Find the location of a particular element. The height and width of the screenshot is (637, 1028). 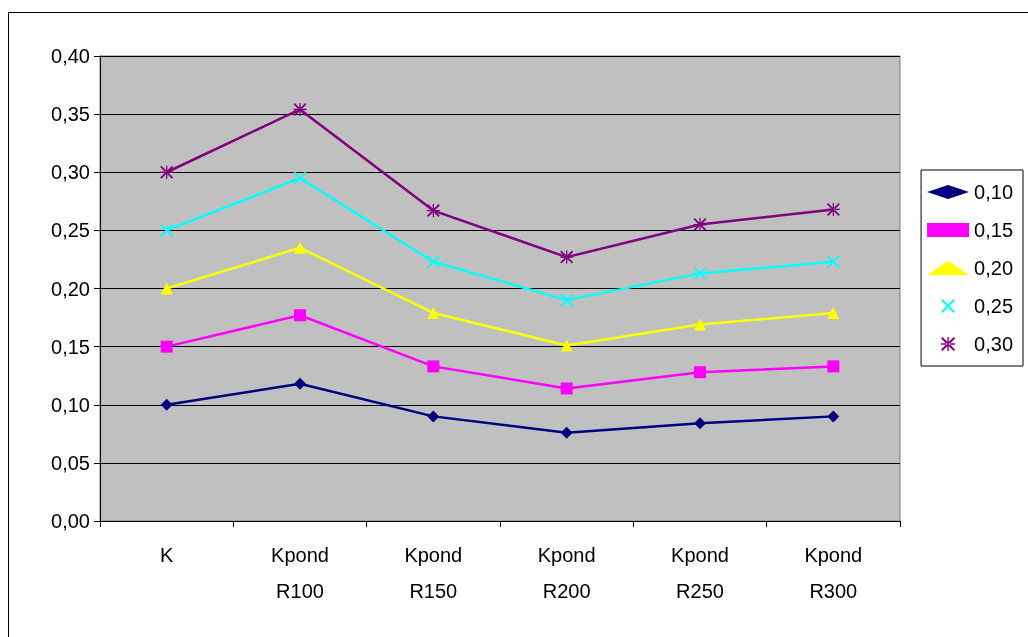

y-tick-label: 0,25 is located at coordinates (70, 230).